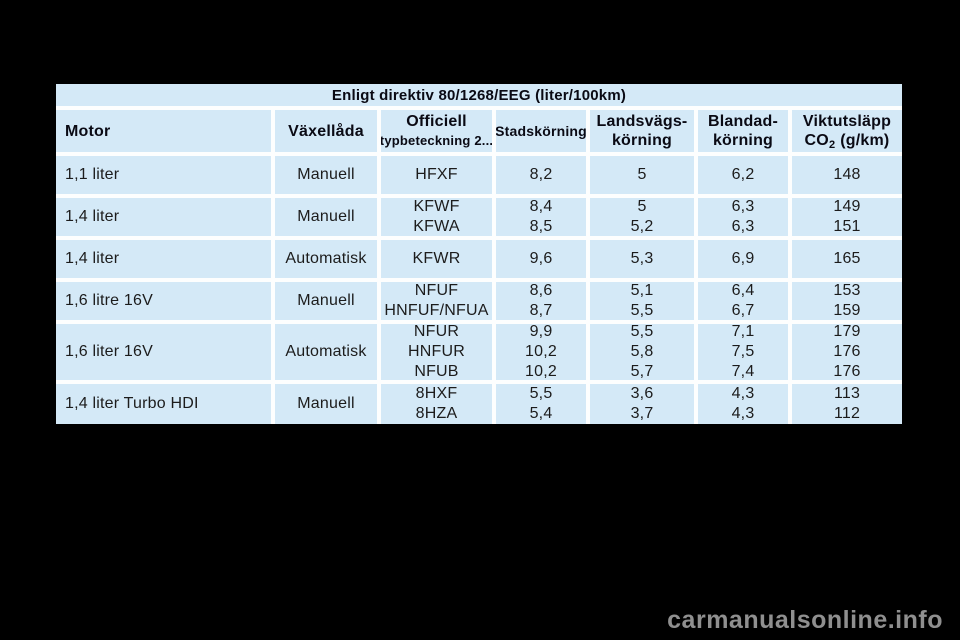  I want to click on urban-value: 8,5, so click(541, 226).